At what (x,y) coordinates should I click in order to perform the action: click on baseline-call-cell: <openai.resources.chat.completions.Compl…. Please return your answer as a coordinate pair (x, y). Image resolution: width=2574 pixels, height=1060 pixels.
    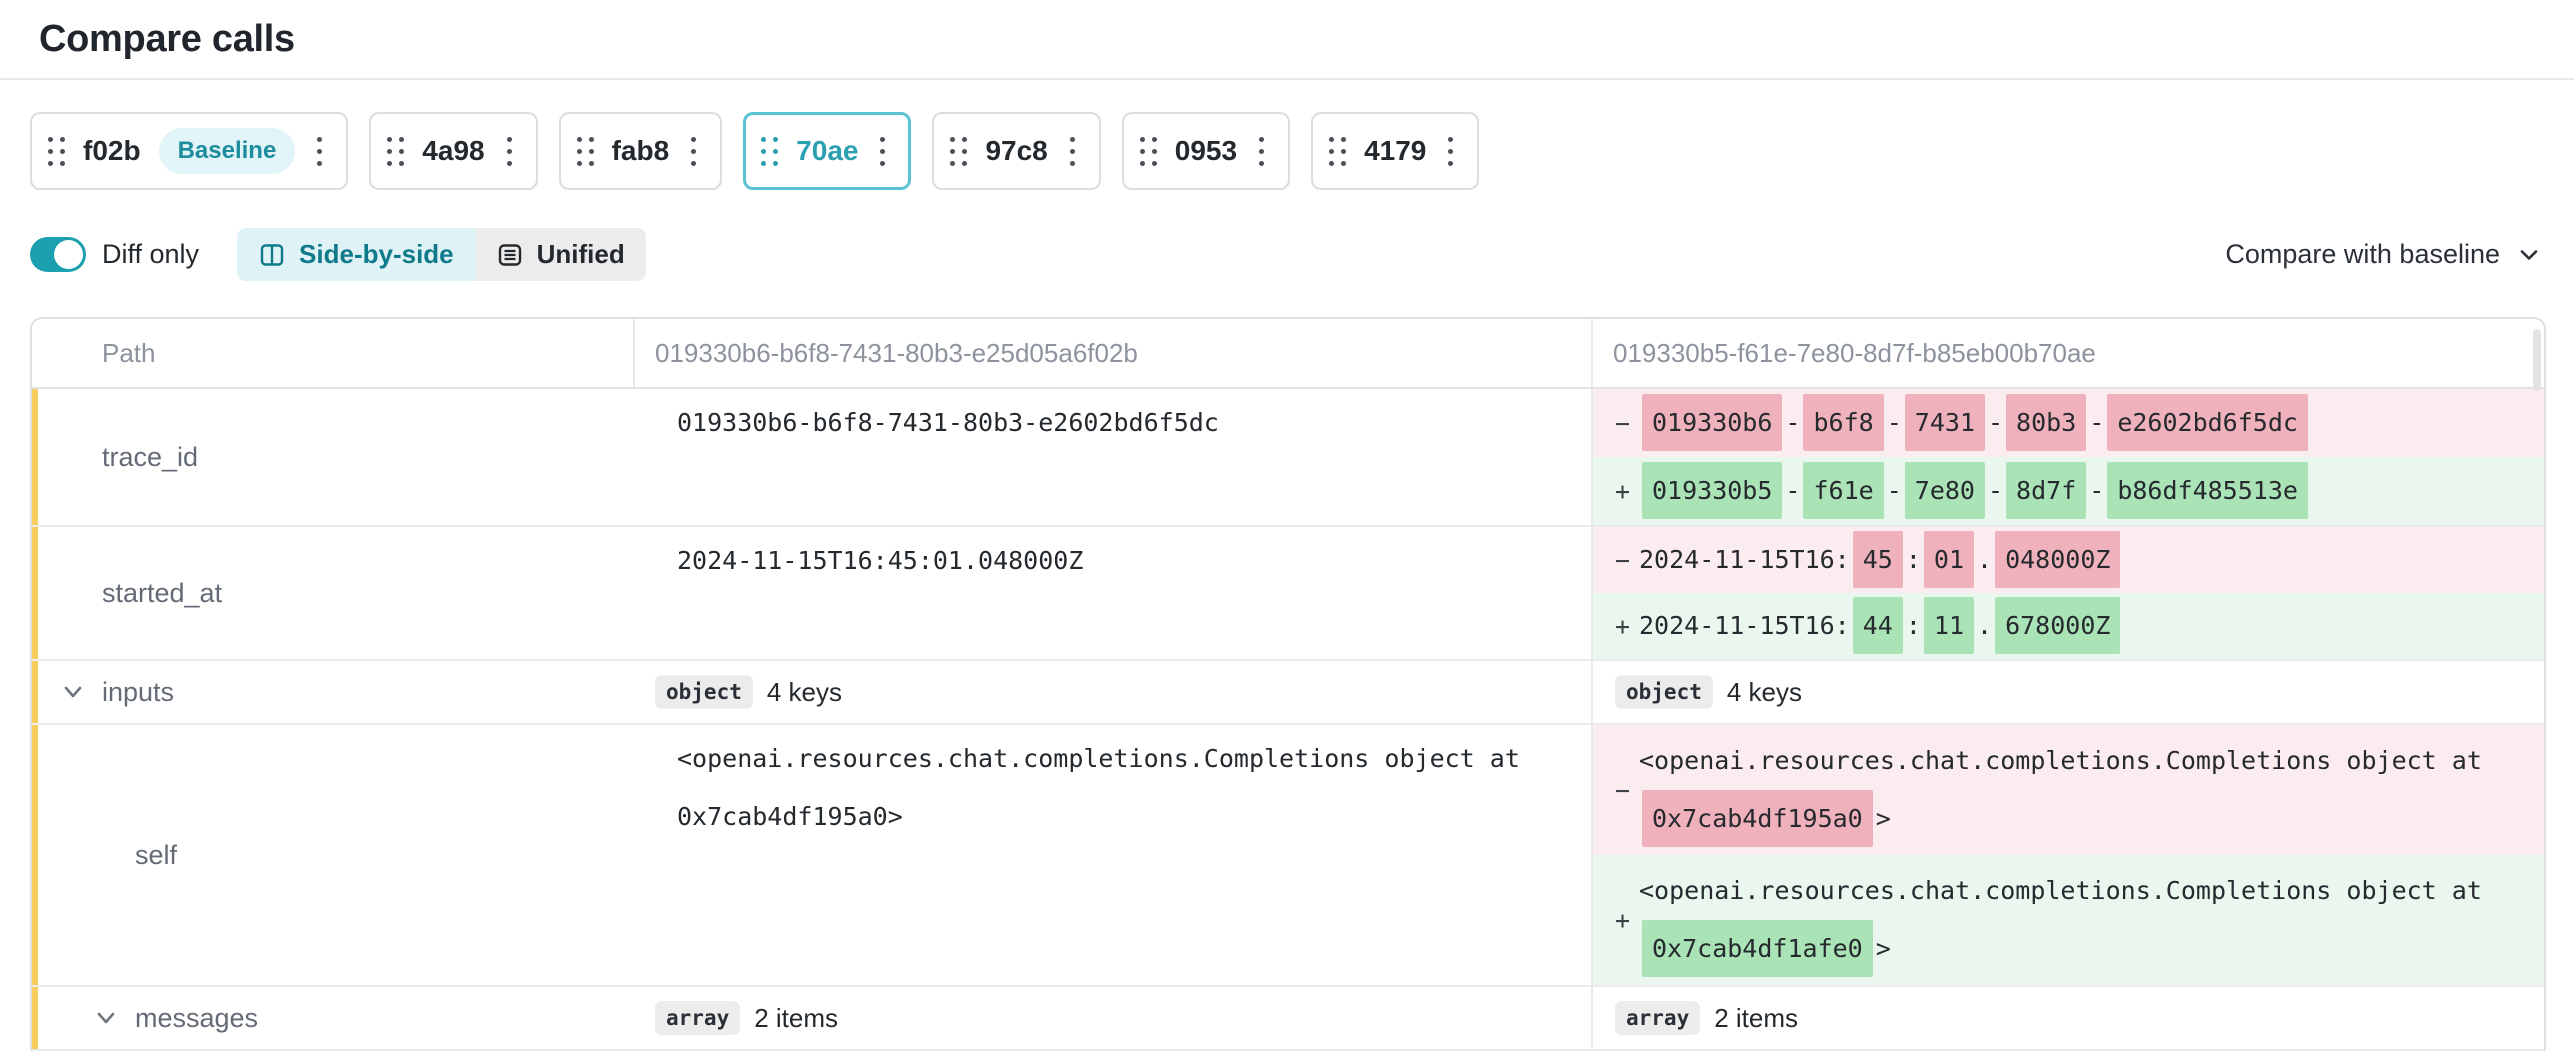
    Looking at the image, I should click on (1112, 855).